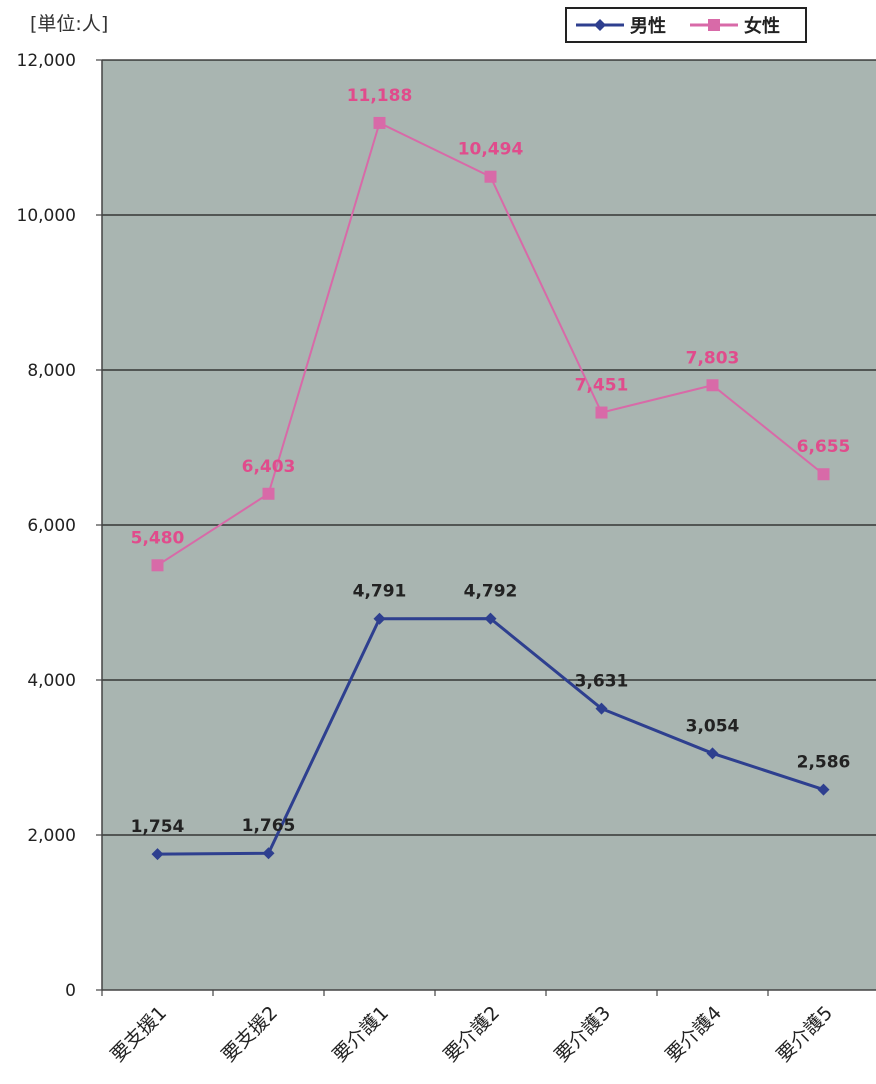  Describe the element at coordinates (583, 1034) in the screenshot. I see `x-tick-label: 要介護3` at that location.